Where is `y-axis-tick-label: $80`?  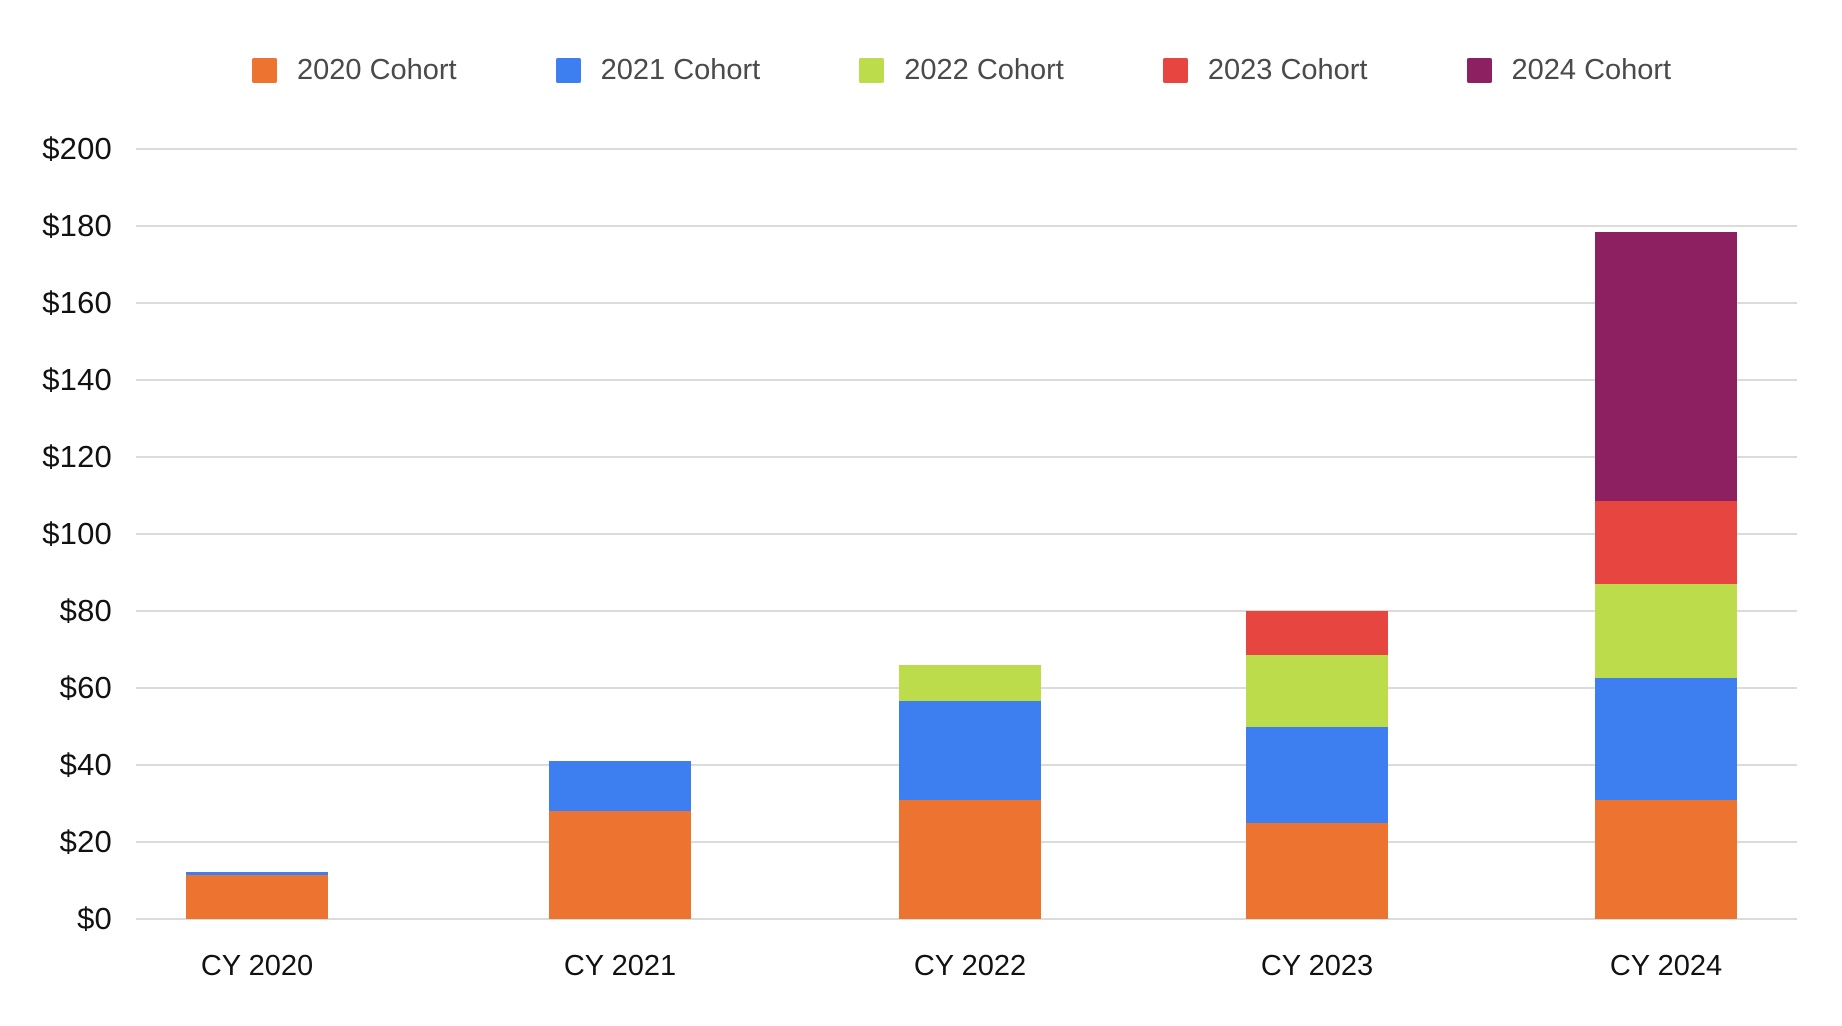
y-axis-tick-label: $80 is located at coordinates (85, 610).